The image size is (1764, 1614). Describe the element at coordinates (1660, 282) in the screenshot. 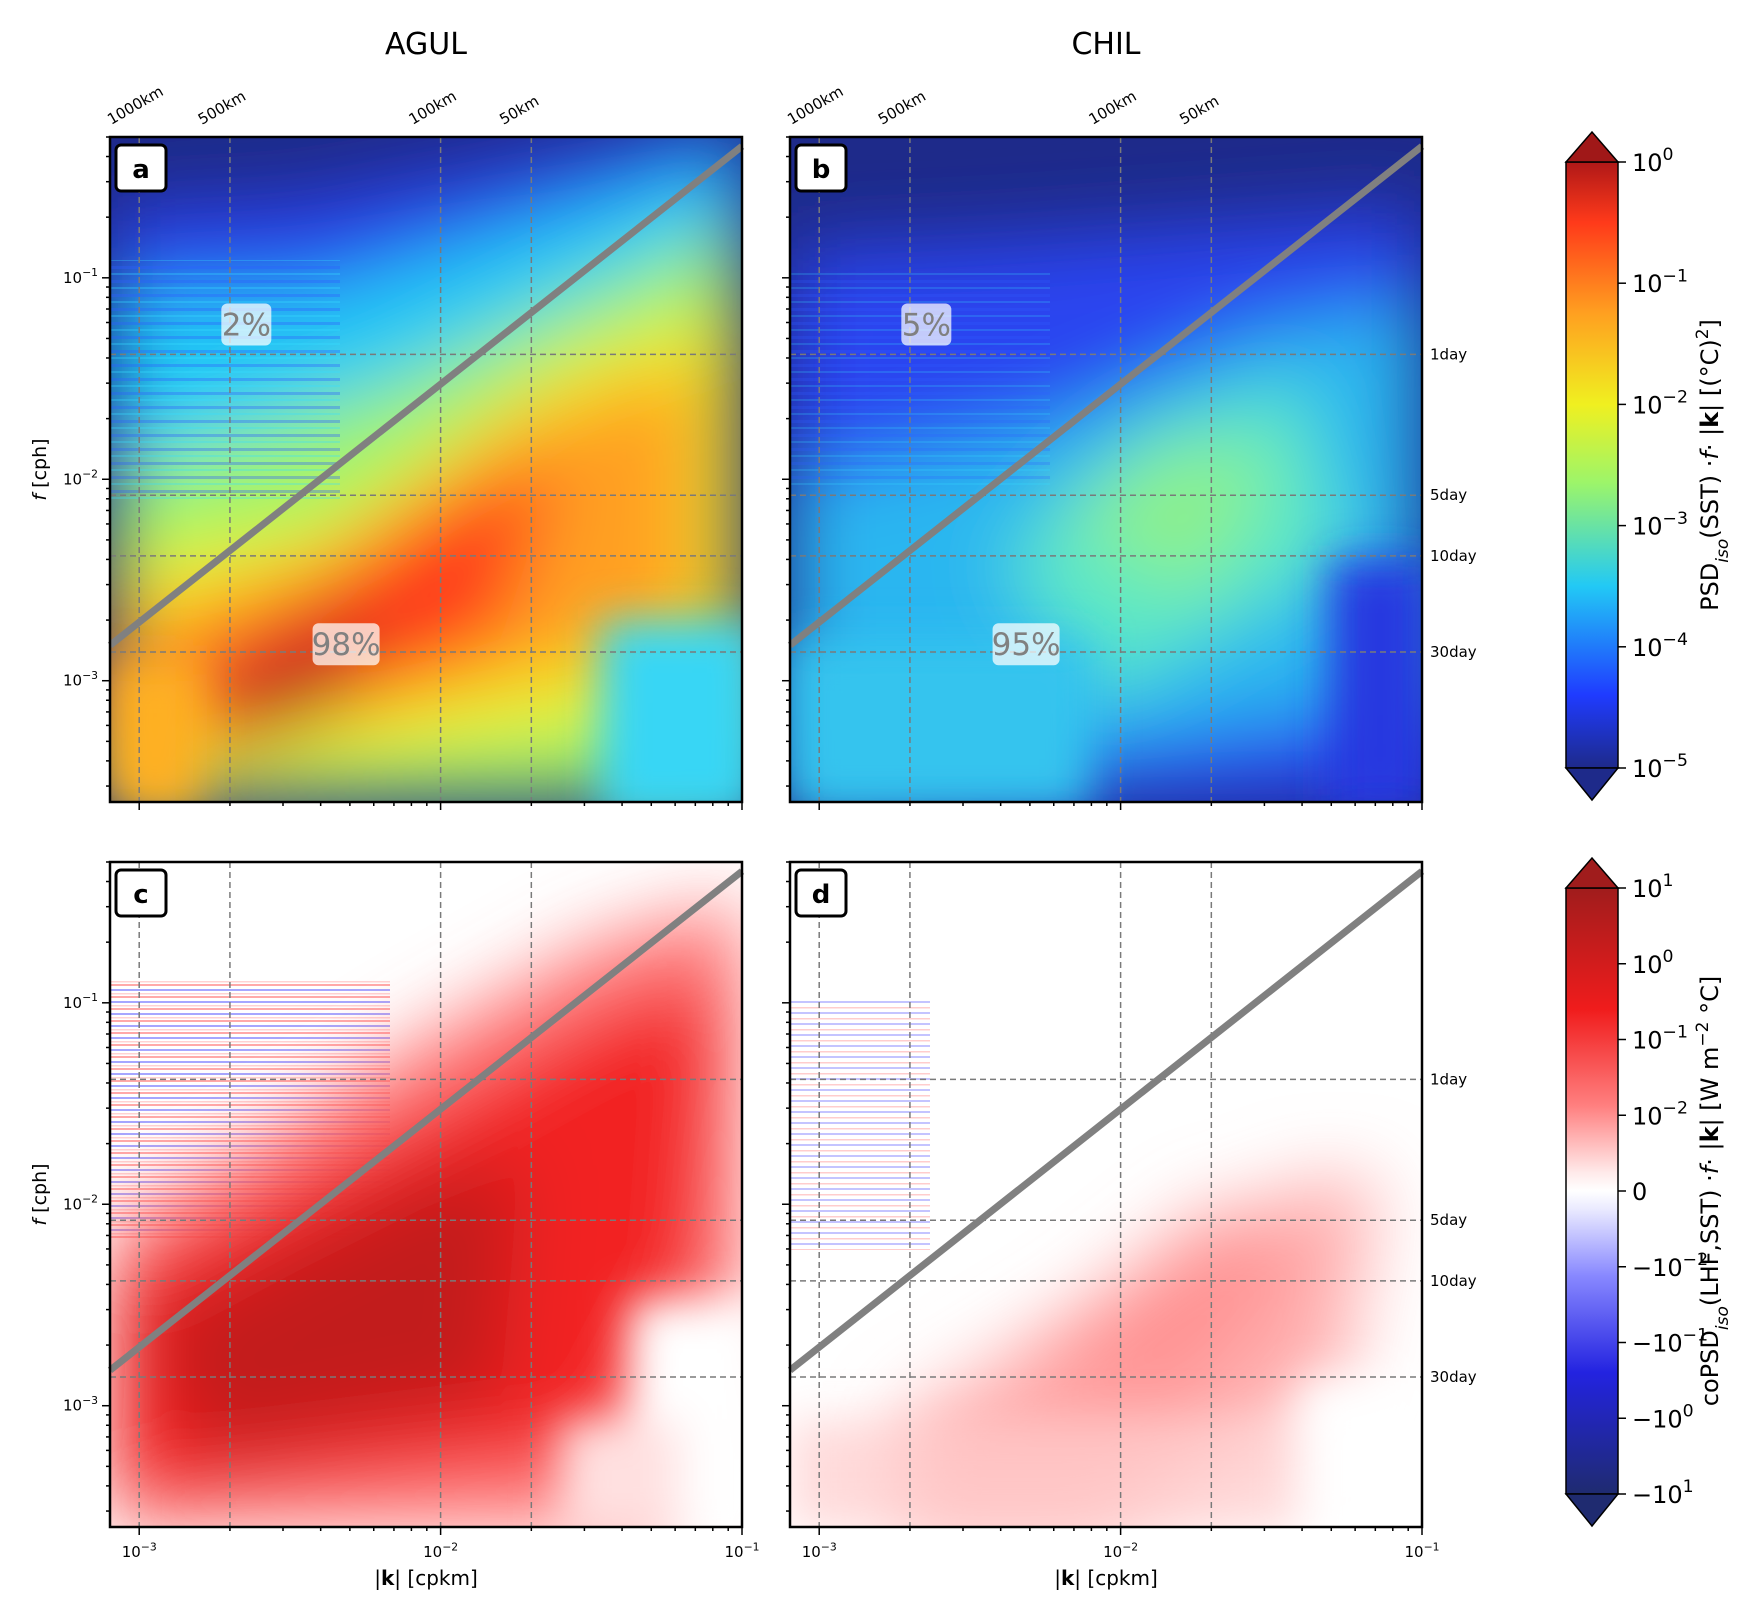

I see `colorbar-psd-tick-label: 10⁻¹` at that location.